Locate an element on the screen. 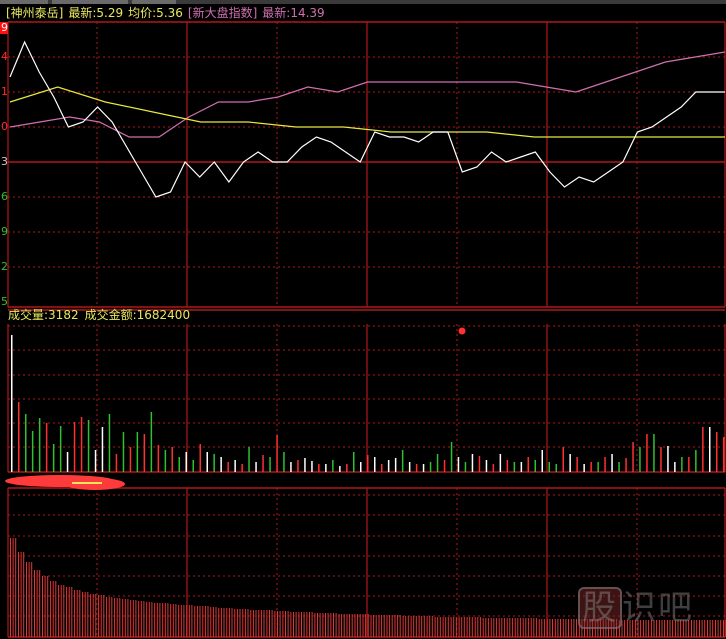  stock-name: [神州泰岳] is located at coordinates (35, 13).